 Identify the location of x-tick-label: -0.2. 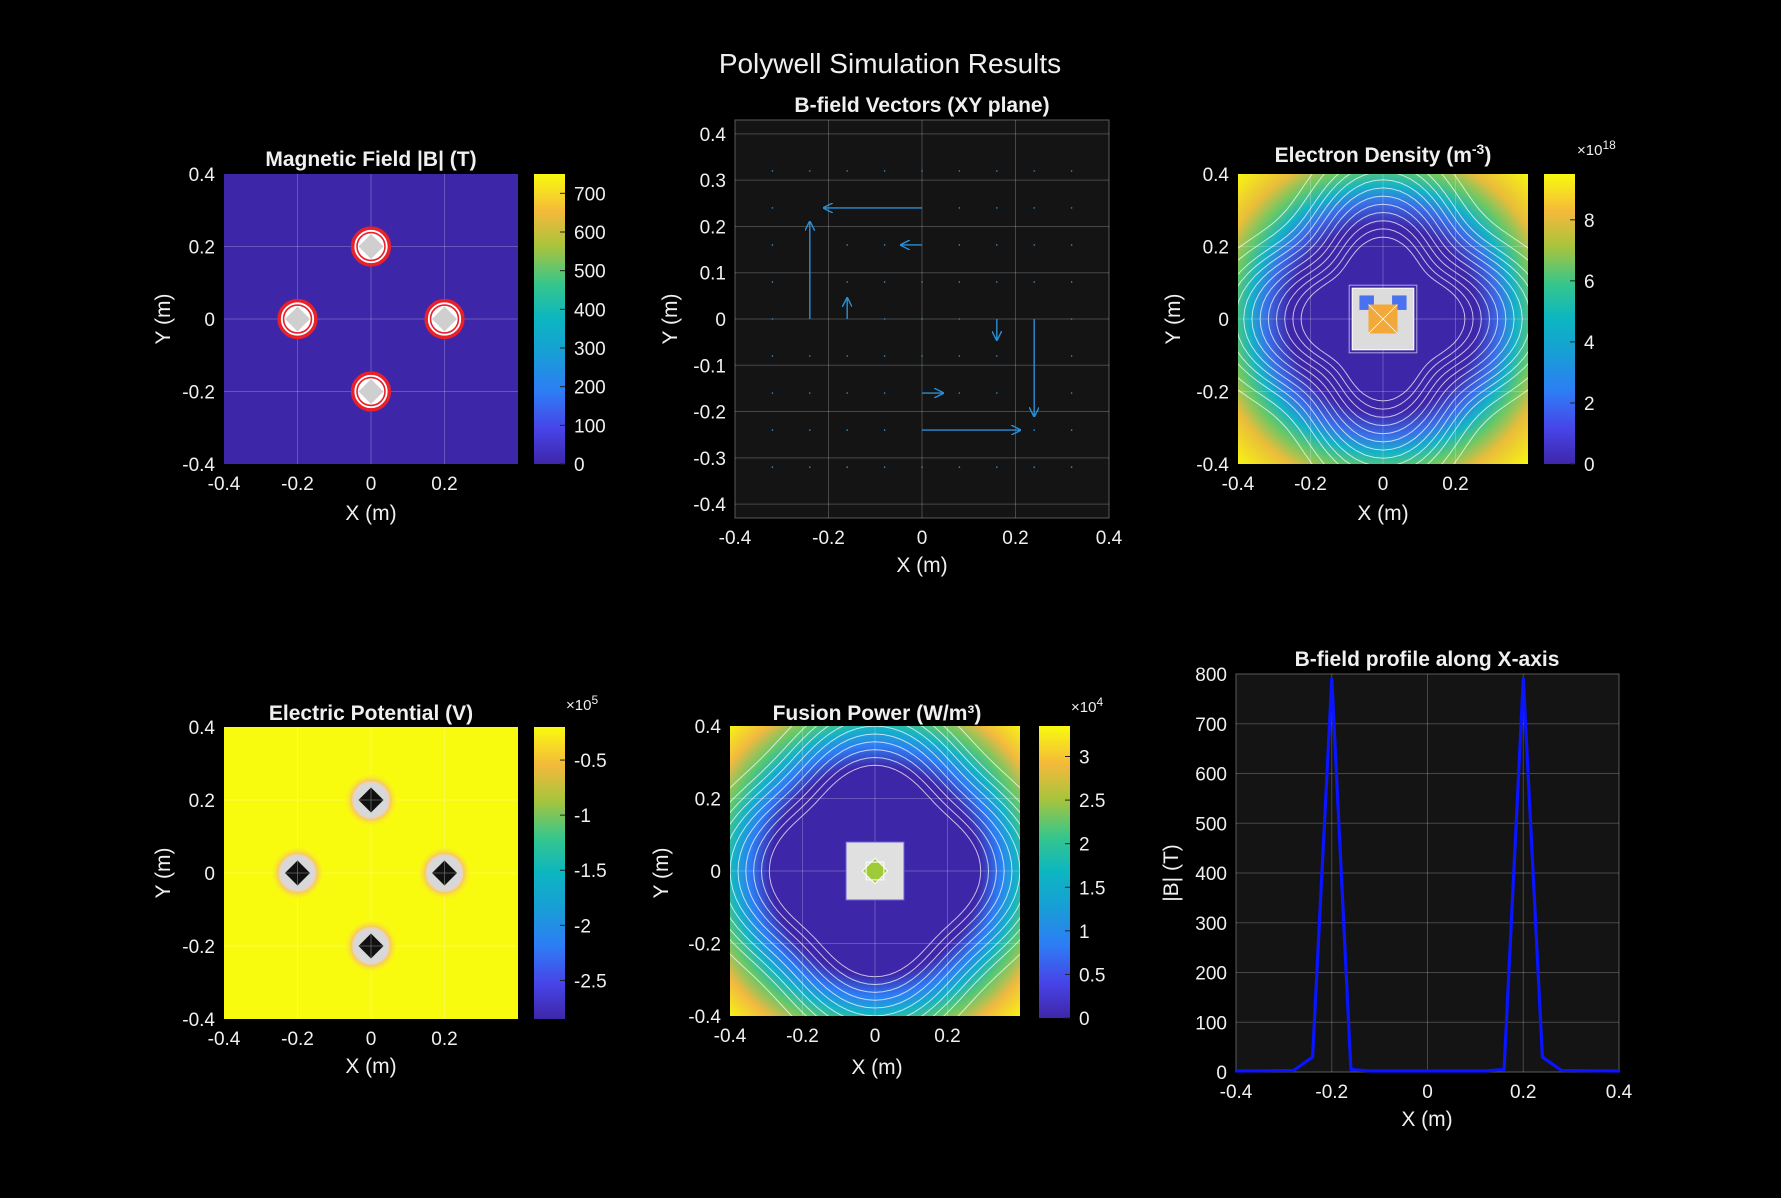
(1310, 484).